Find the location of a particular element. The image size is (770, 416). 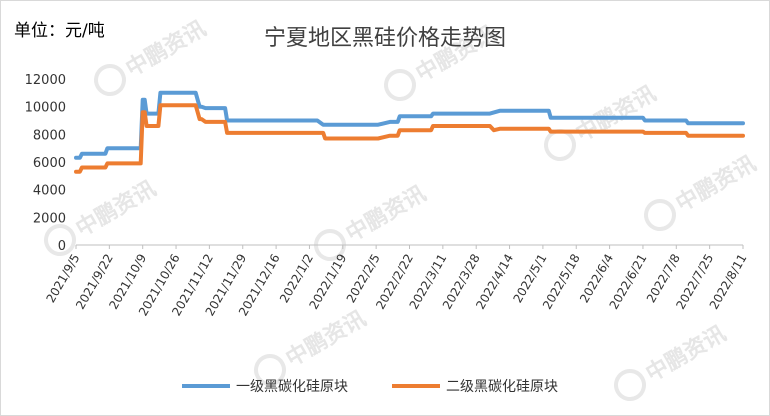

legend-label-1: 一级黑碳化硅原块 is located at coordinates (292, 387).